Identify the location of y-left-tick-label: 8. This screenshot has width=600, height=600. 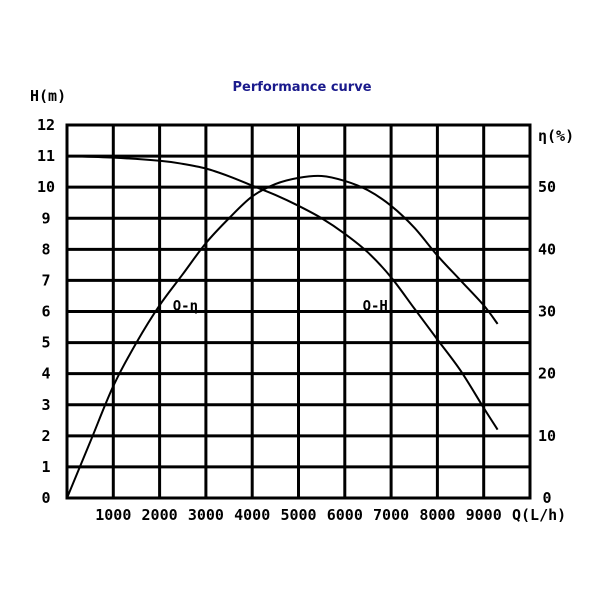
(45, 249).